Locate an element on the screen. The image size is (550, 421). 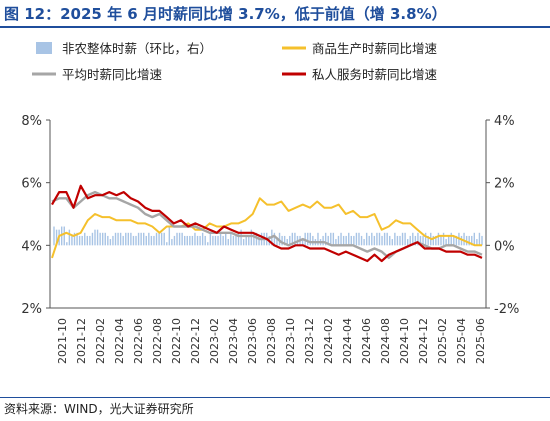
x-tick-label: 2023-08 is located at coordinates (271, 341).